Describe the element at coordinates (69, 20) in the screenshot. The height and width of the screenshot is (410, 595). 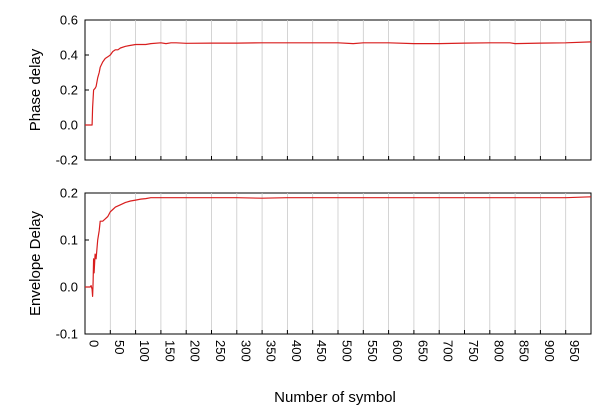
I see `y-tick-label: 0.6` at that location.